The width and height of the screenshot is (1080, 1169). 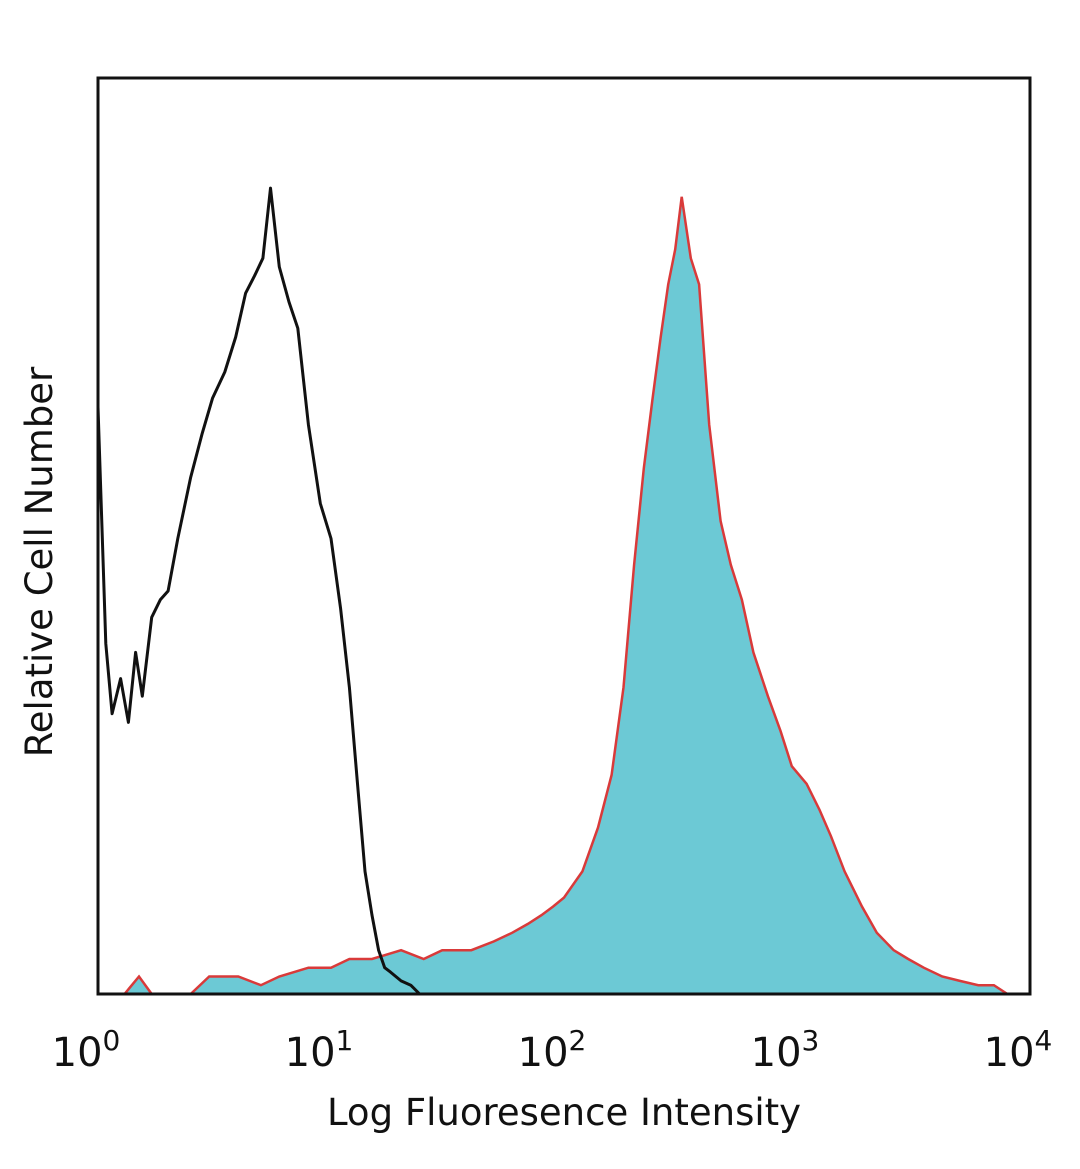 I want to click on x-tick-label: 102, so click(x=552, y=1050).